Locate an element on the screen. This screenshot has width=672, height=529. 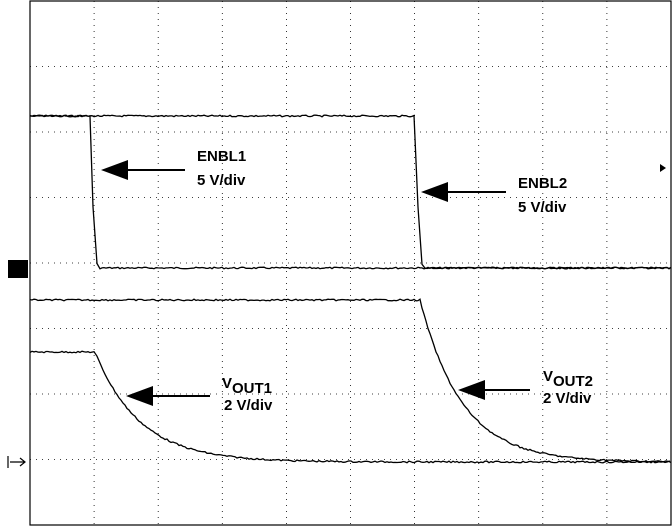
ref-marker is located at coordinates (16, 462).